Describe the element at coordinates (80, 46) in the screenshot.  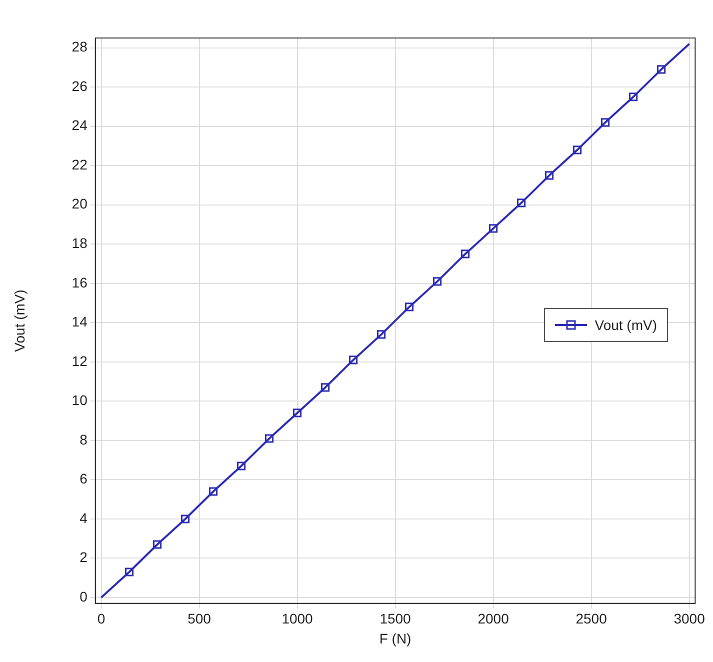
I see `y-tick-label: 28` at that location.